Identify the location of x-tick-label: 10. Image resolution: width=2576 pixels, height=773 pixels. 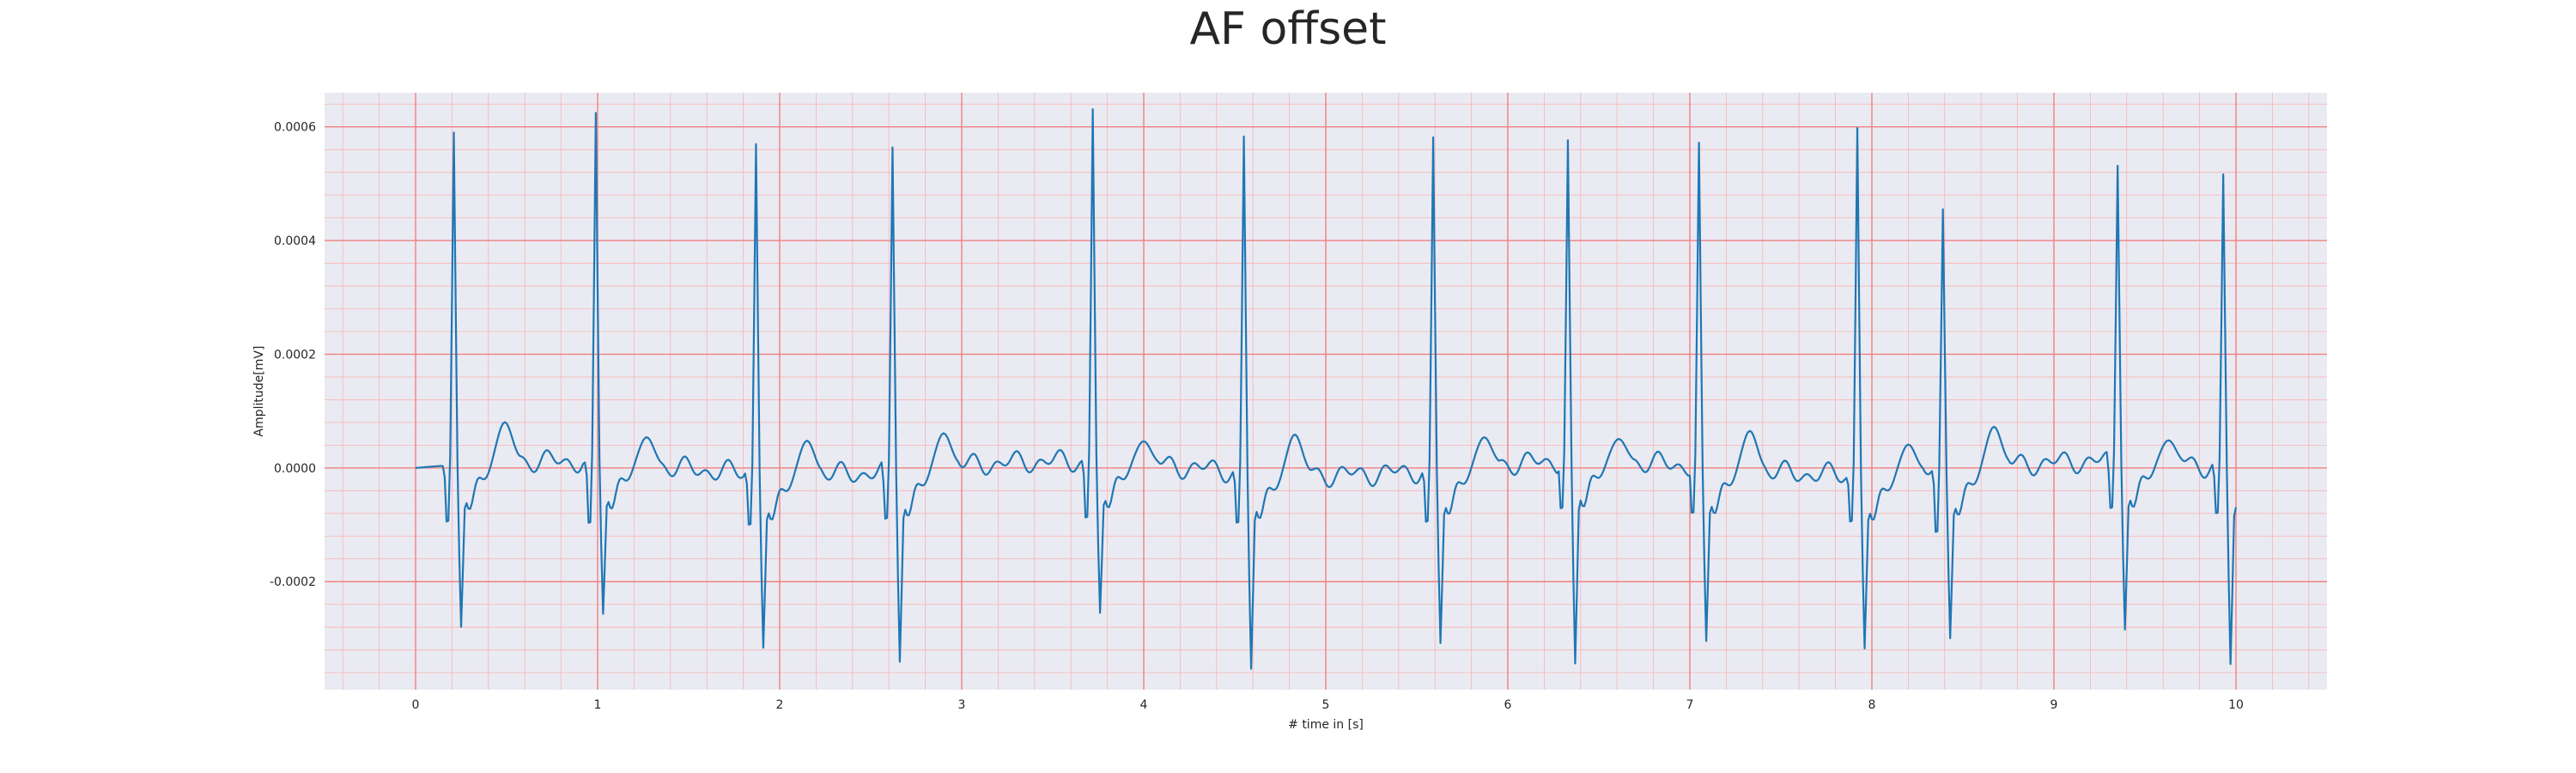
(2236, 705).